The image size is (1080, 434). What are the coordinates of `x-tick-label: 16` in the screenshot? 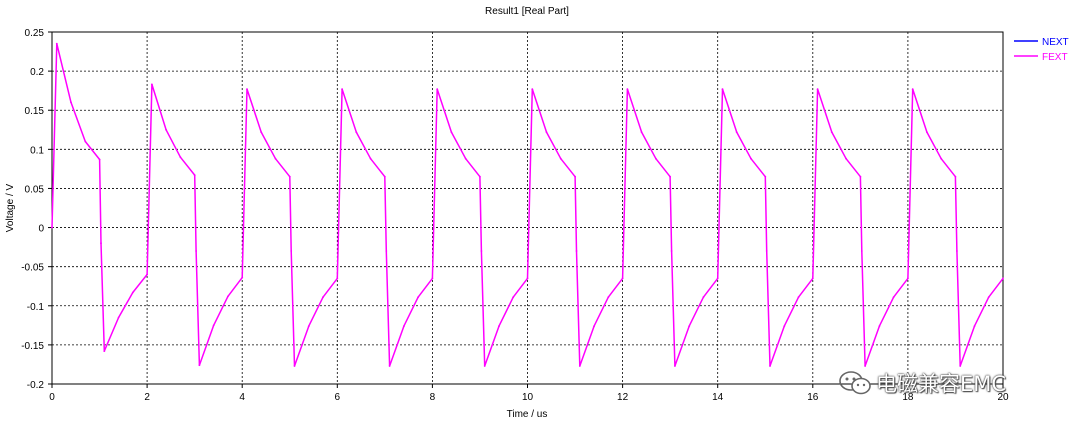 It's located at (813, 397).